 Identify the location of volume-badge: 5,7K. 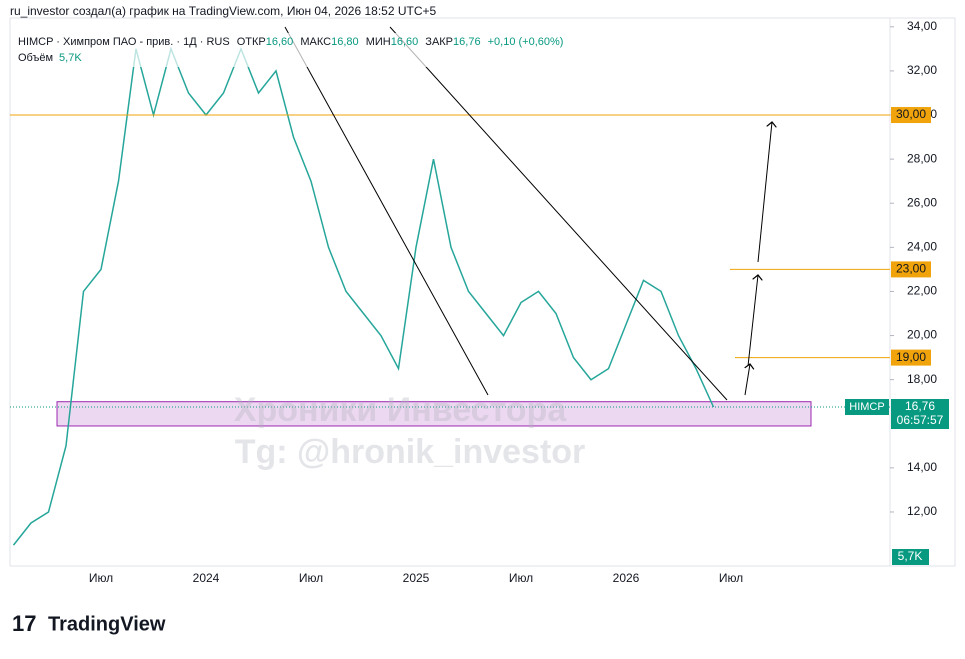
(910, 556).